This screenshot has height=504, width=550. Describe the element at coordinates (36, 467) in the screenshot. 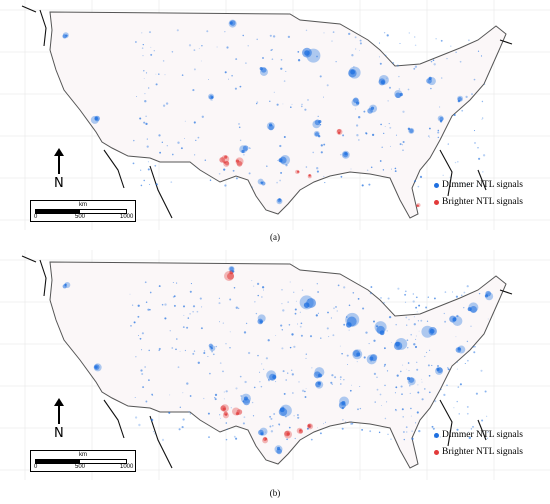

I see `scale-tick-0: 0` at that location.